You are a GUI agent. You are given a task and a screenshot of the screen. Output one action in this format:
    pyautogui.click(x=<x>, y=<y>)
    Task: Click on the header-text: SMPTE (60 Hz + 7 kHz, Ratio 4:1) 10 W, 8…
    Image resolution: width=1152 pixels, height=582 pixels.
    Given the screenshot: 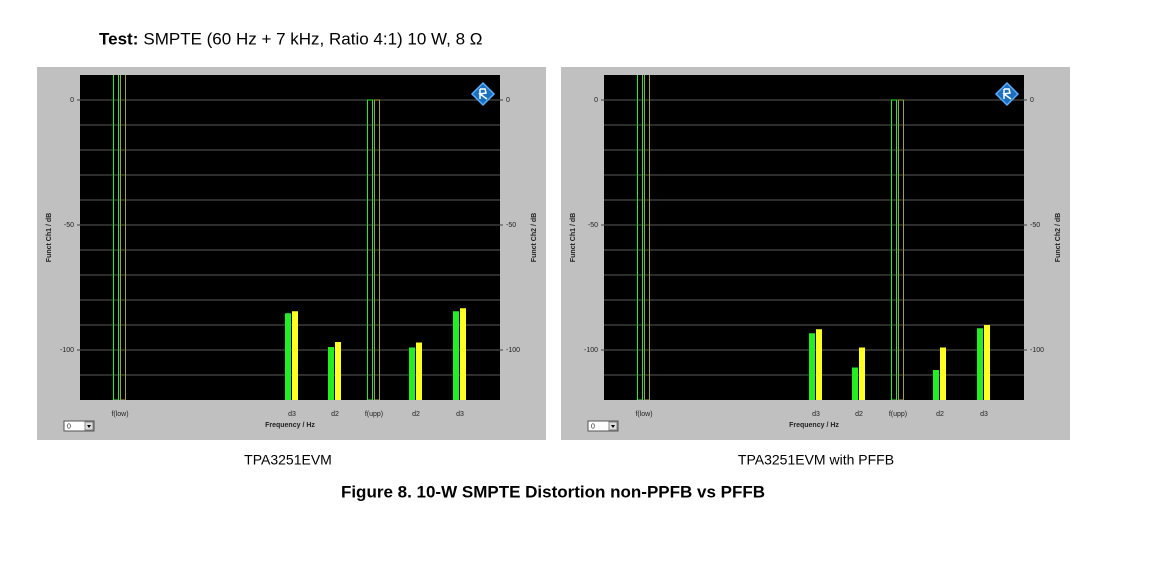 What is the action you would take?
    pyautogui.click(x=312, y=38)
    